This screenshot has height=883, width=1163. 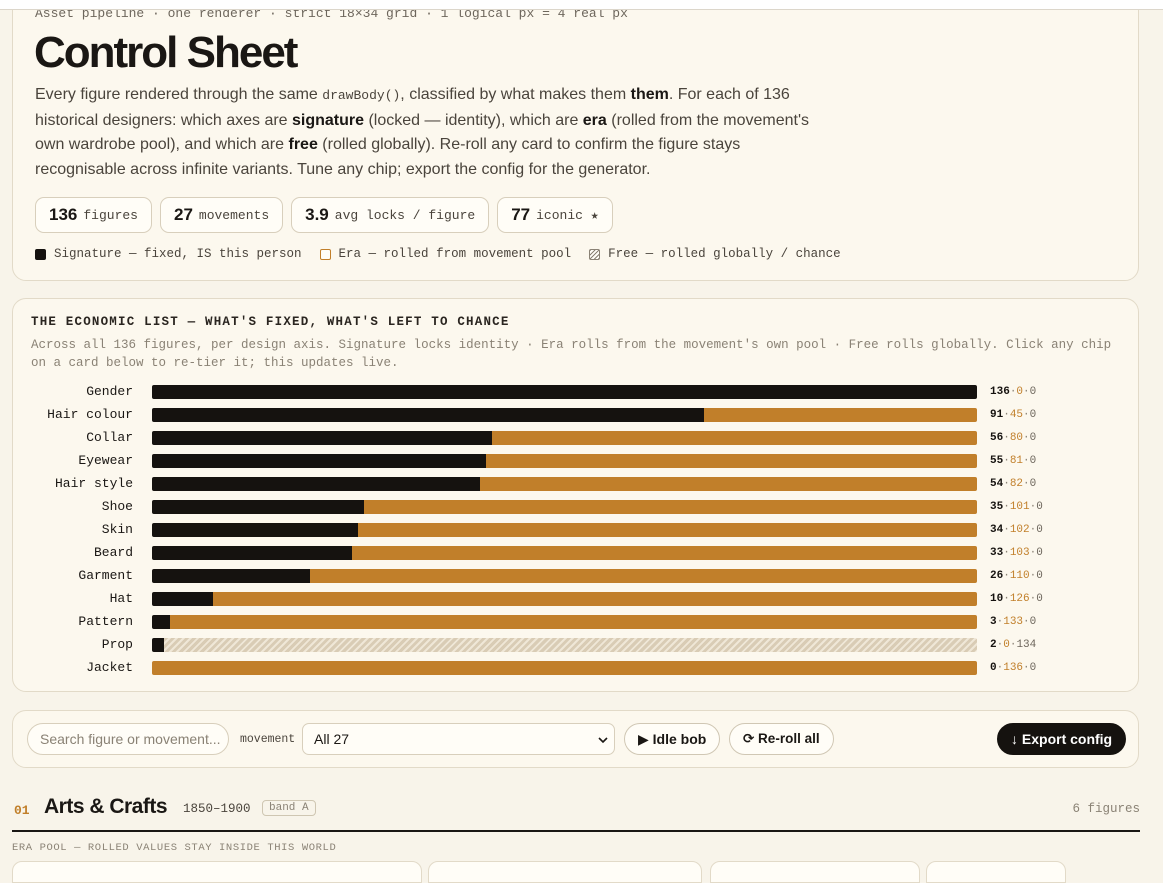 I want to click on value-label: 91, so click(x=997, y=415).